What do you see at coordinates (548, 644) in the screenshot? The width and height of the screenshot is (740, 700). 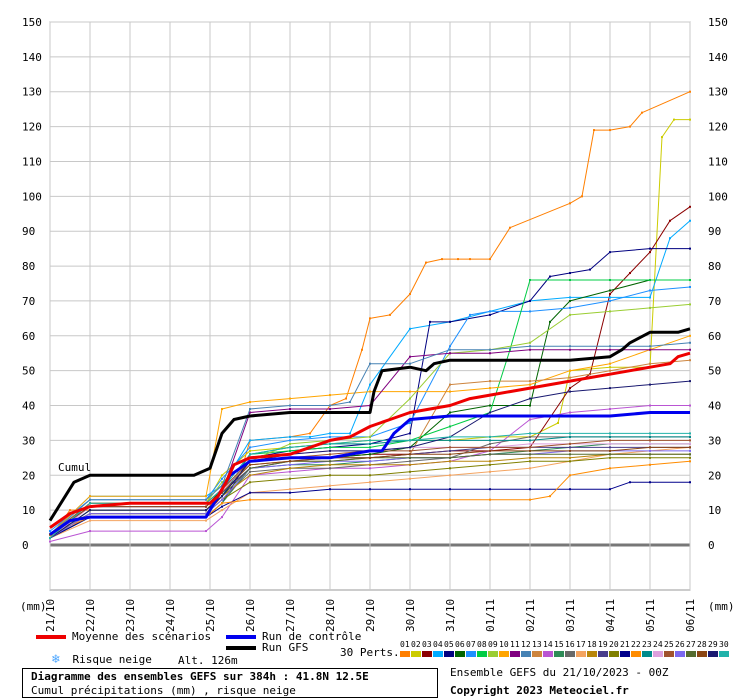 I see `pert-legend-number: 14` at bounding box center [548, 644].